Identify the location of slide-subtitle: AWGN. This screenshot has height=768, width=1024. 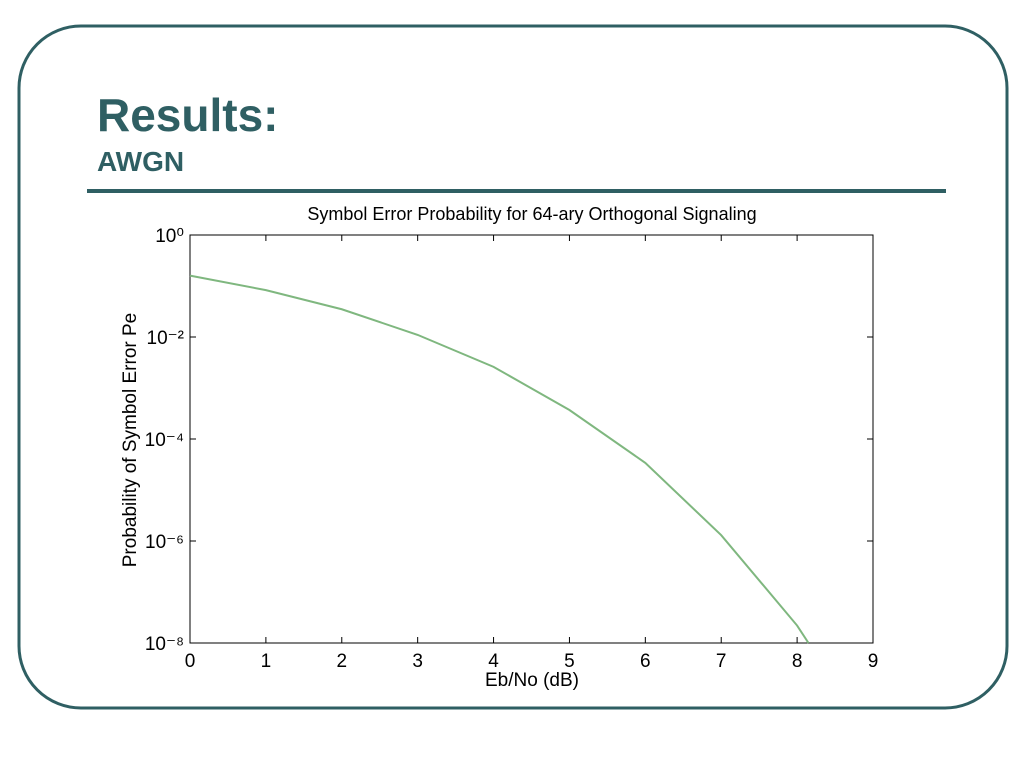
(140, 161).